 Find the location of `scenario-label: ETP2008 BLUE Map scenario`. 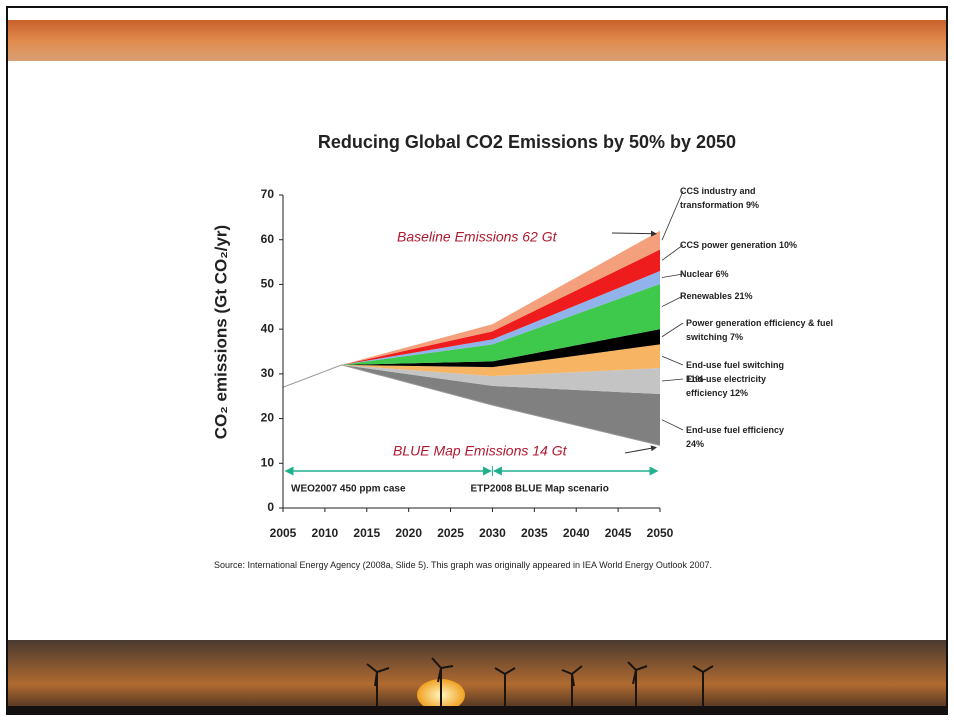

scenario-label: ETP2008 BLUE Map scenario is located at coordinates (539, 489).